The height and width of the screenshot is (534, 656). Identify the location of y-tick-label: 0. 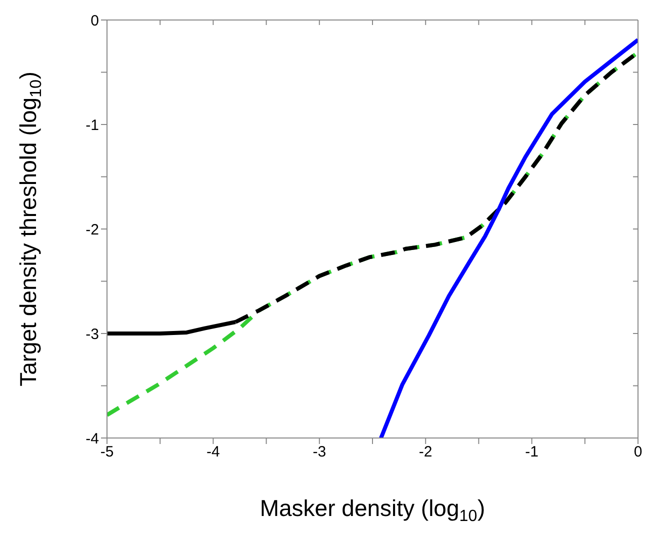
(94, 21).